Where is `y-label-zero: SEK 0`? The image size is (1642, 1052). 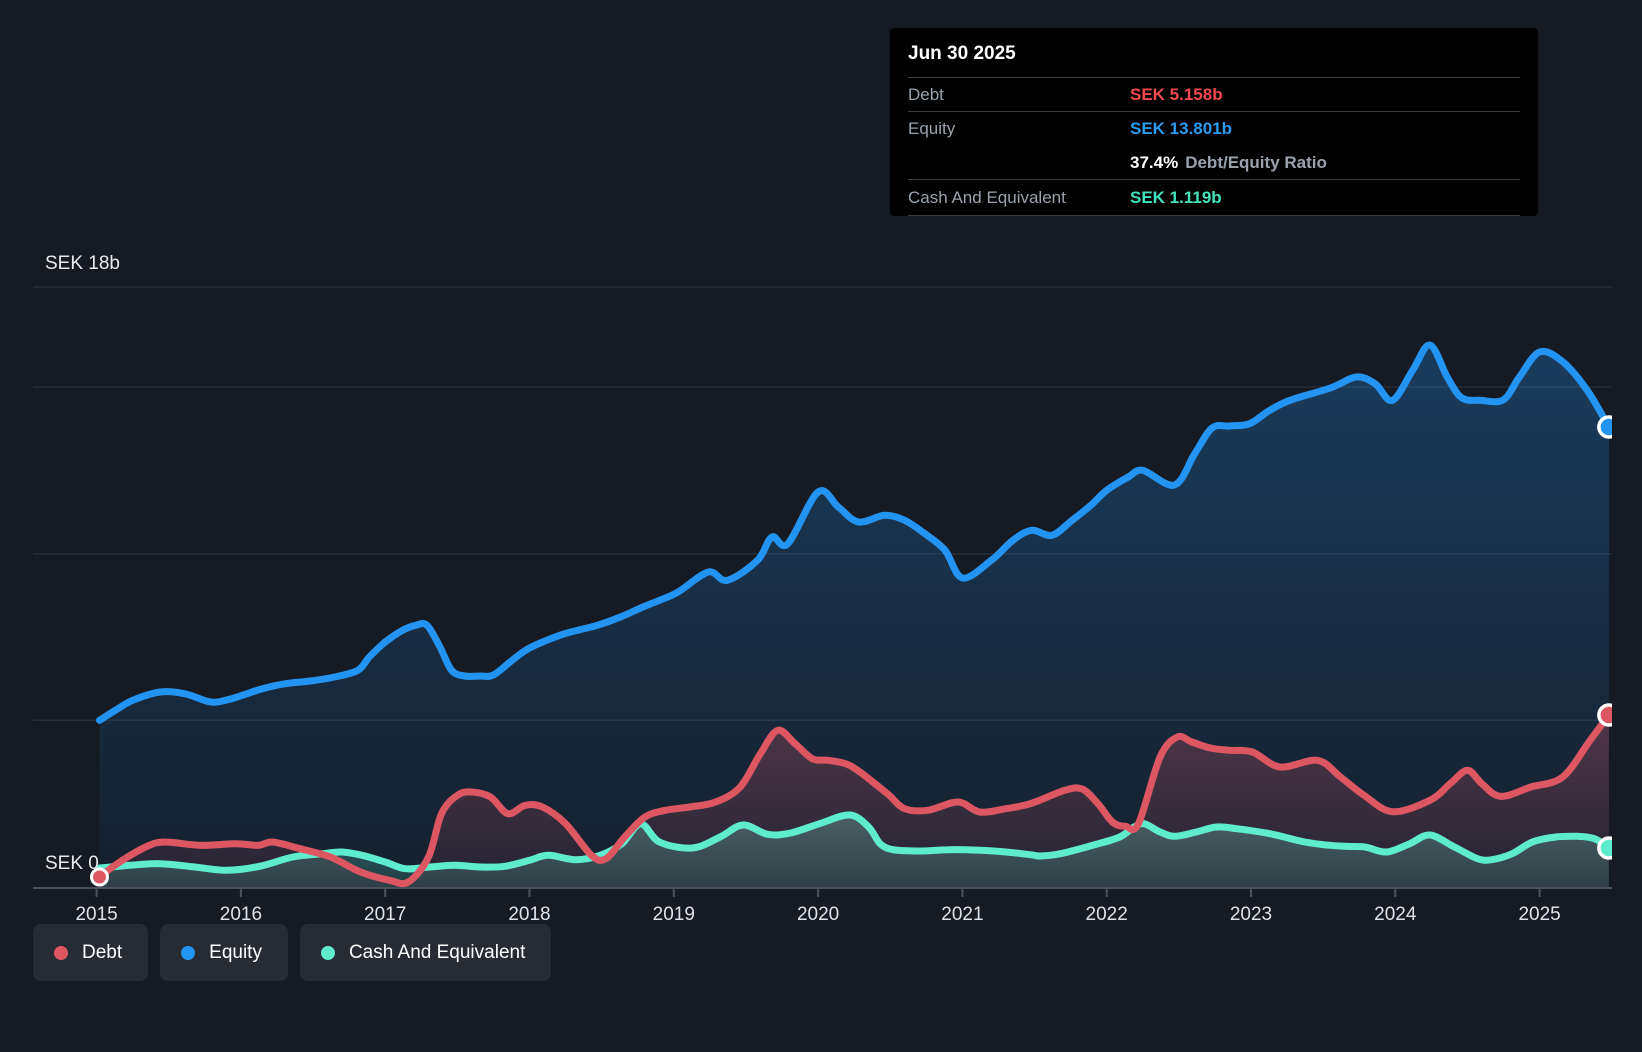 y-label-zero: SEK 0 is located at coordinates (72, 863).